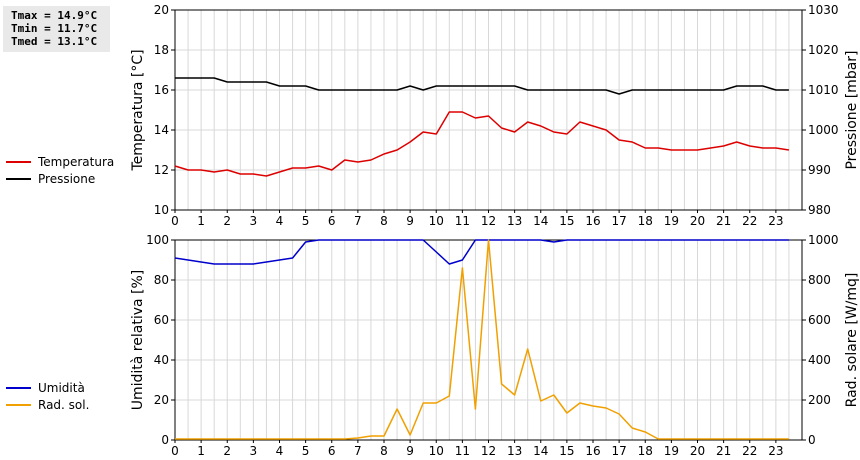 This screenshot has height=460, width=860. I want to click on chart1-ylabel: Temperatura [°C], so click(138, 110).